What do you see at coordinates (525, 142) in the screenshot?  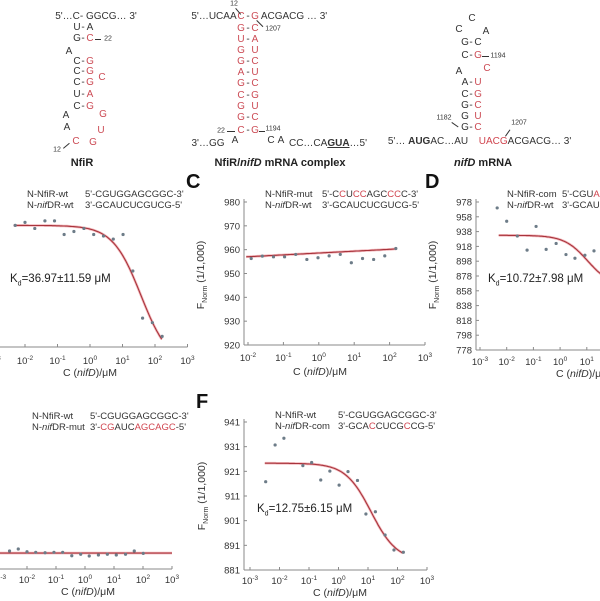 I see `strand-3prime: UACGACGACG… 3'` at bounding box center [525, 142].